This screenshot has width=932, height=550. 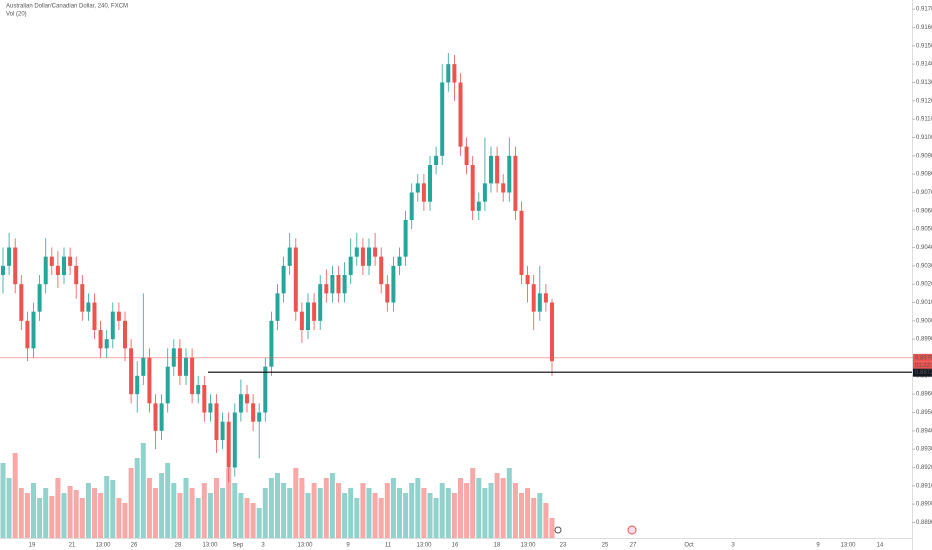 I want to click on y-tick-label: 0.89000, so click(x=924, y=505).